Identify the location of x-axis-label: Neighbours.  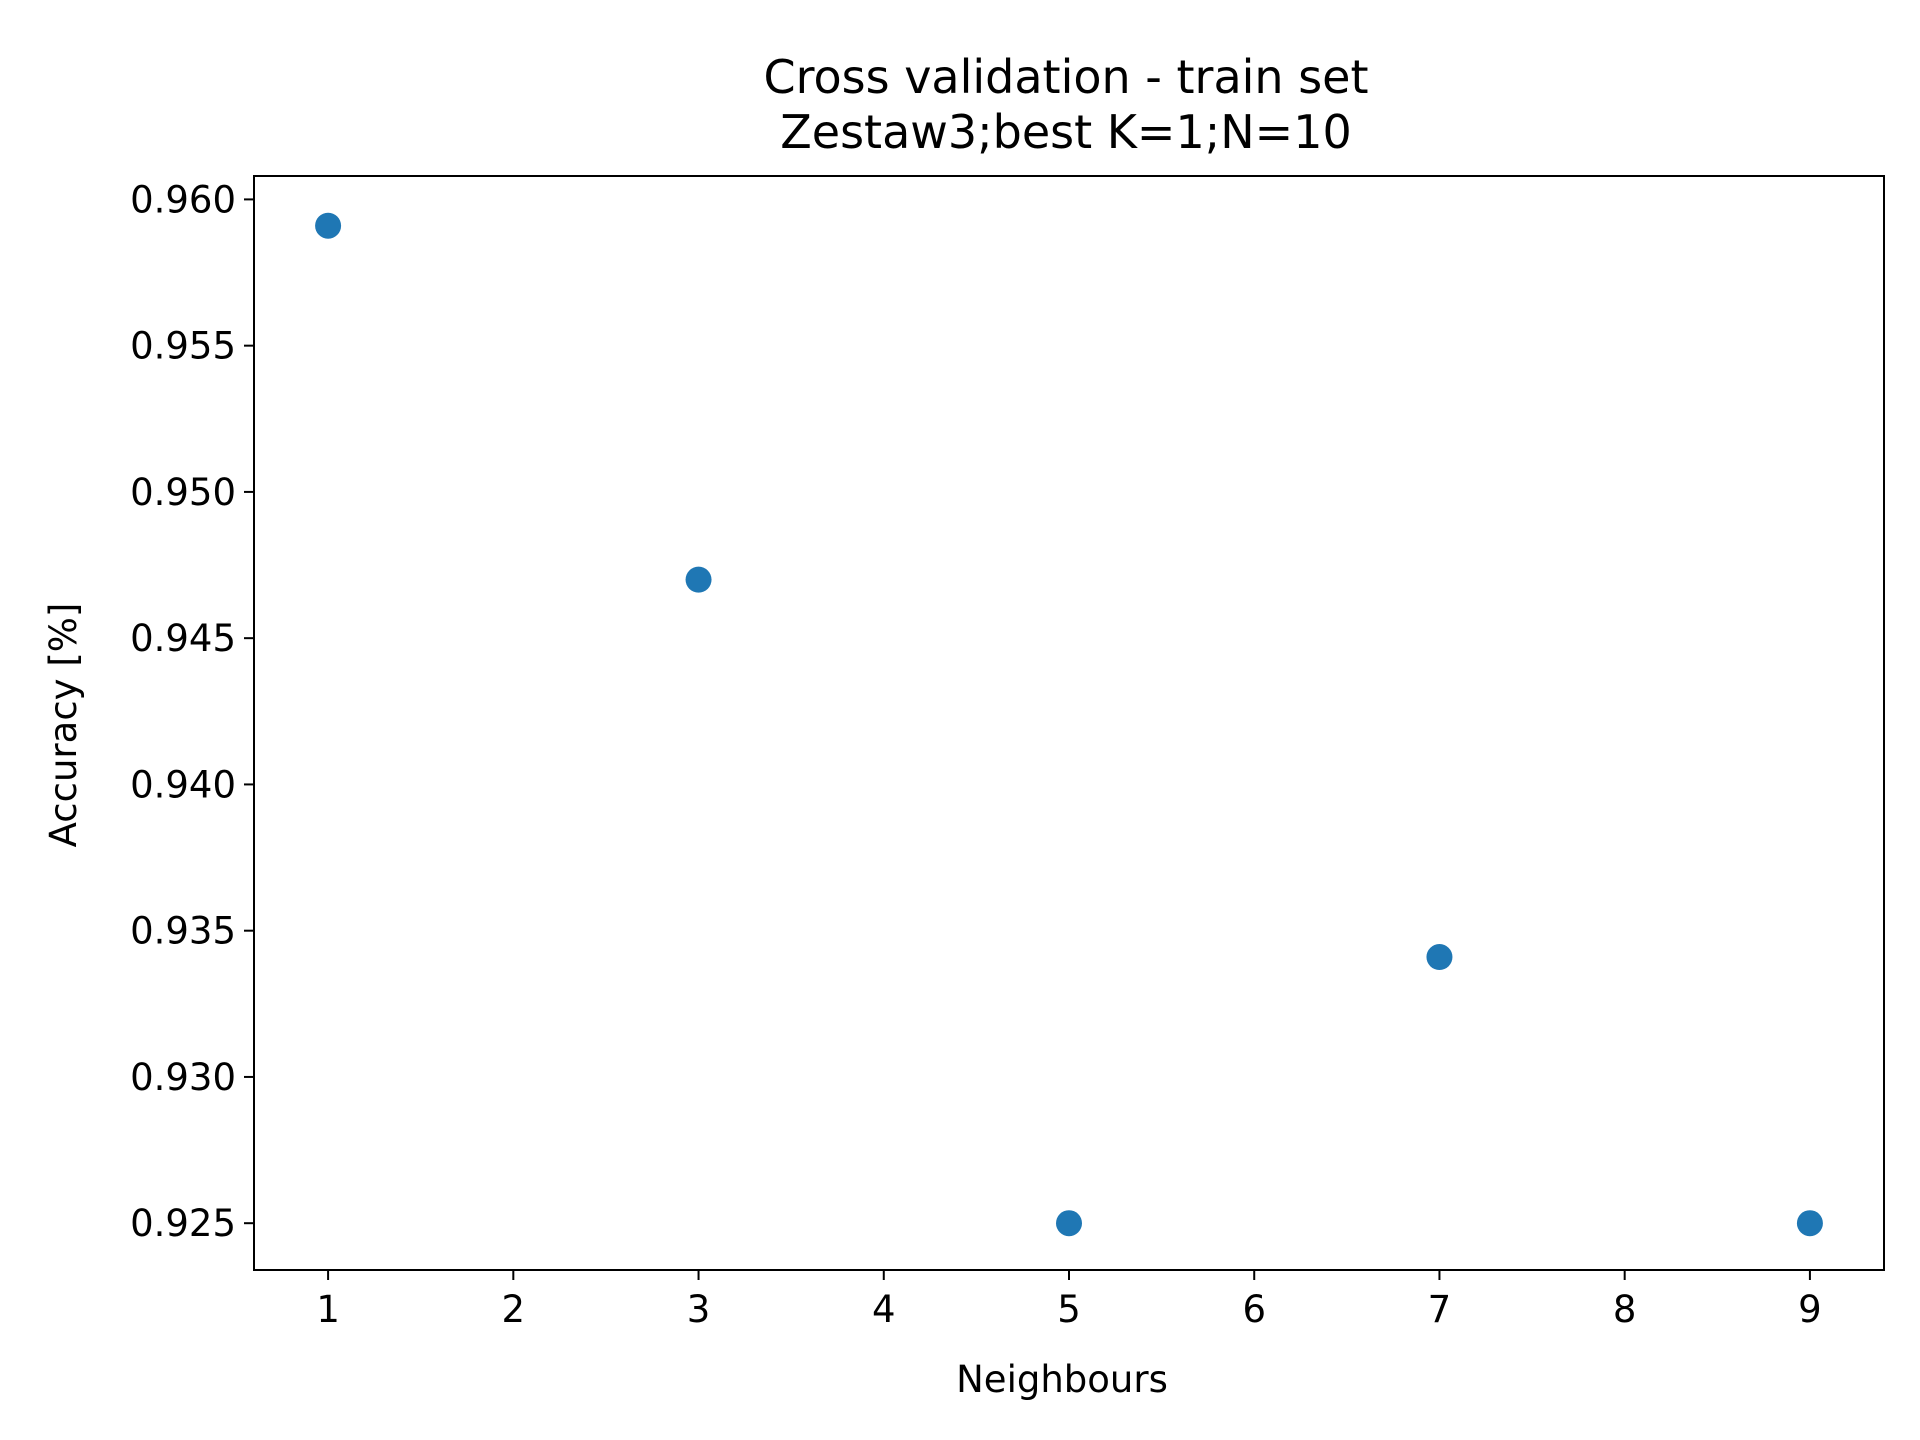
(1062, 1379).